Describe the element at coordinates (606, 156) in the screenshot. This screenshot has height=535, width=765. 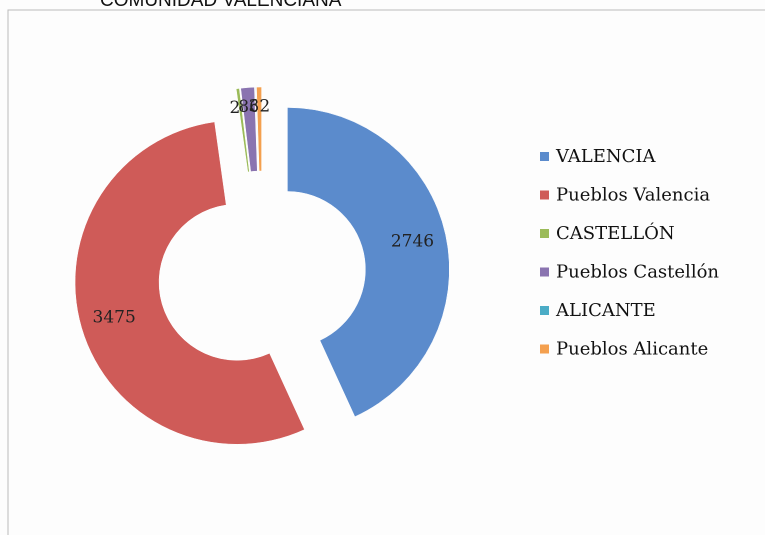
I see `legend-label: VALENCIA` at that location.